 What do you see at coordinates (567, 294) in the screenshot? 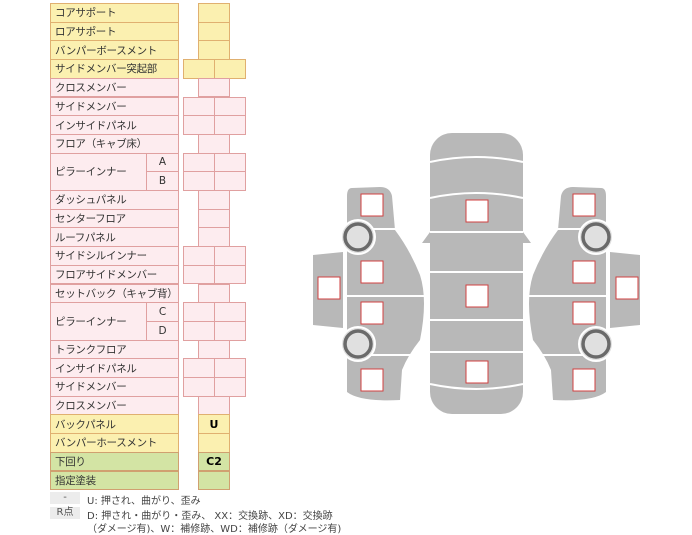
I see `car-right-side` at bounding box center [567, 294].